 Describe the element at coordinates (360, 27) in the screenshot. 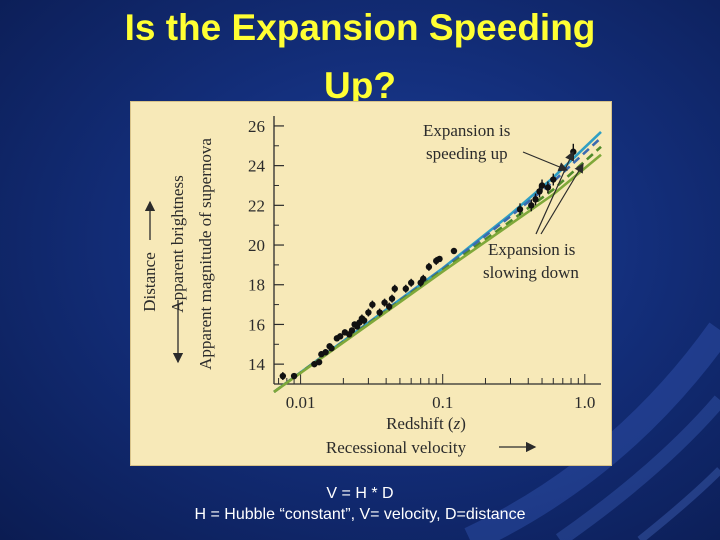

I see `slide-title-line-1: Is the Expansion Speeding` at that location.